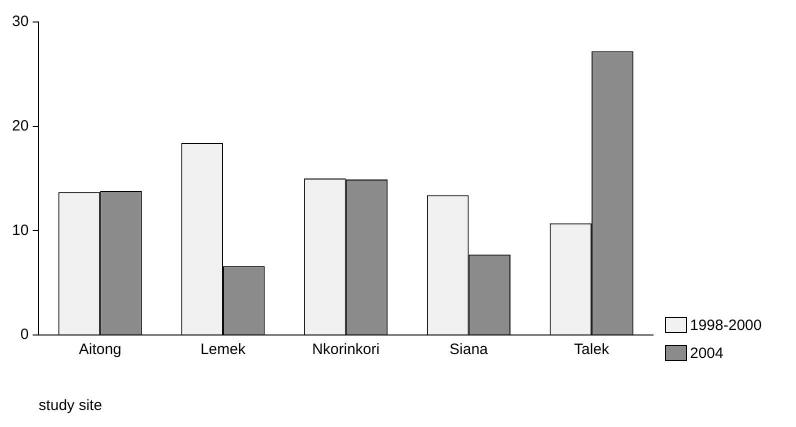 The image size is (796, 427). Describe the element at coordinates (20, 230) in the screenshot. I see `y-tick-label: 10` at that location.